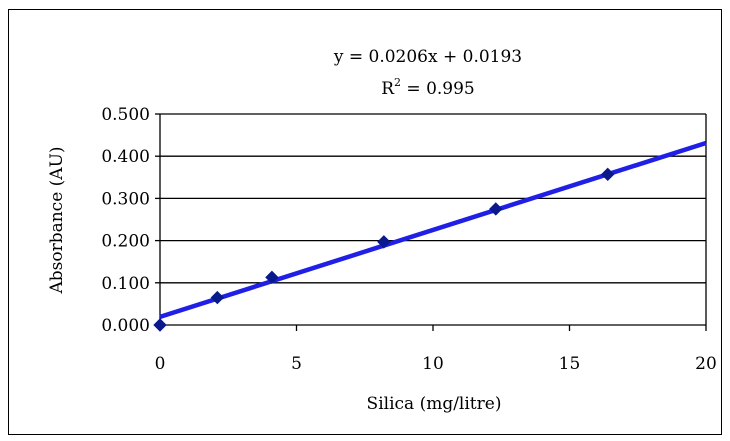  What do you see at coordinates (397, 82) in the screenshot?
I see `r-squared-exponent: 2` at bounding box center [397, 82].